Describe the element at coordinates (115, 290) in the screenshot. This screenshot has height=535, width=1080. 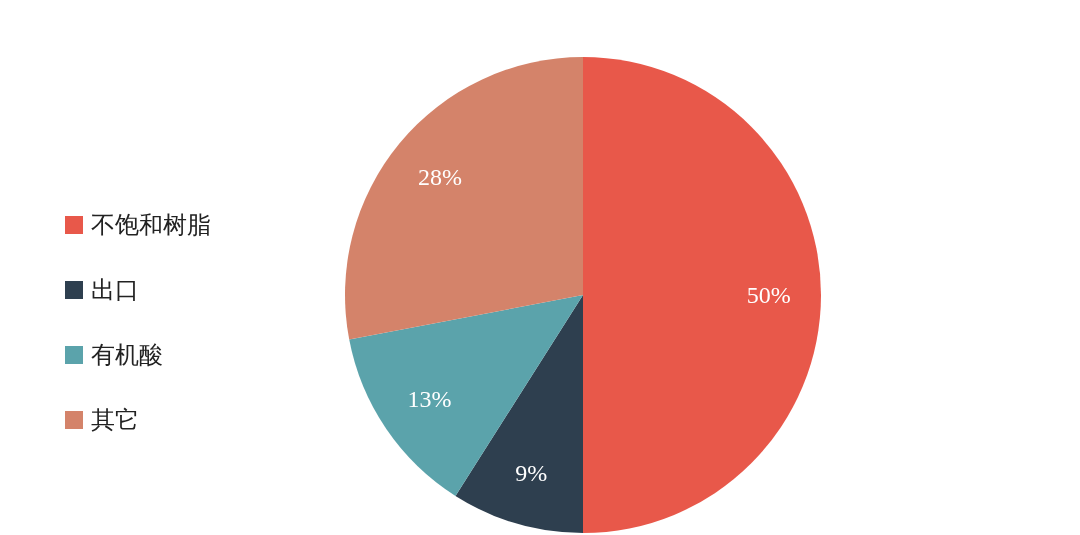
I see `legend-label: 出口` at that location.